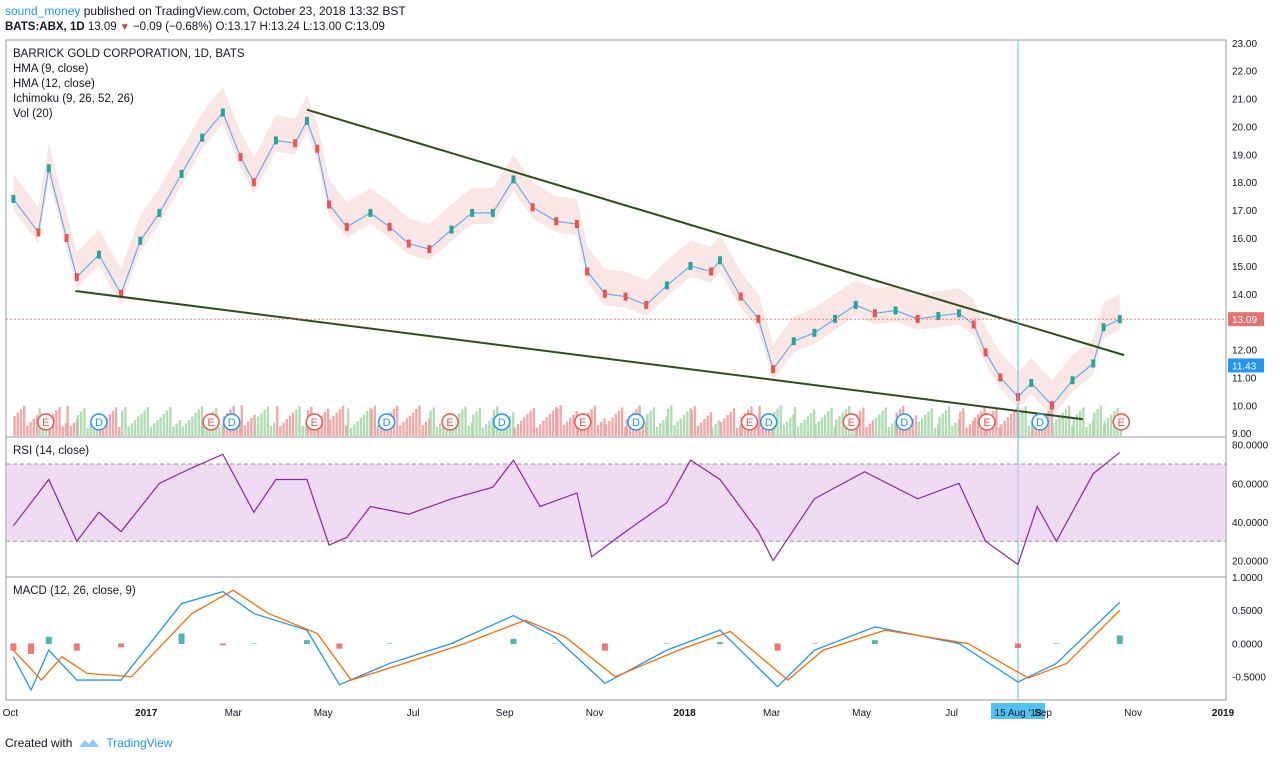  I want to click on rsi-axis-label: 40.0000, so click(1250, 523).